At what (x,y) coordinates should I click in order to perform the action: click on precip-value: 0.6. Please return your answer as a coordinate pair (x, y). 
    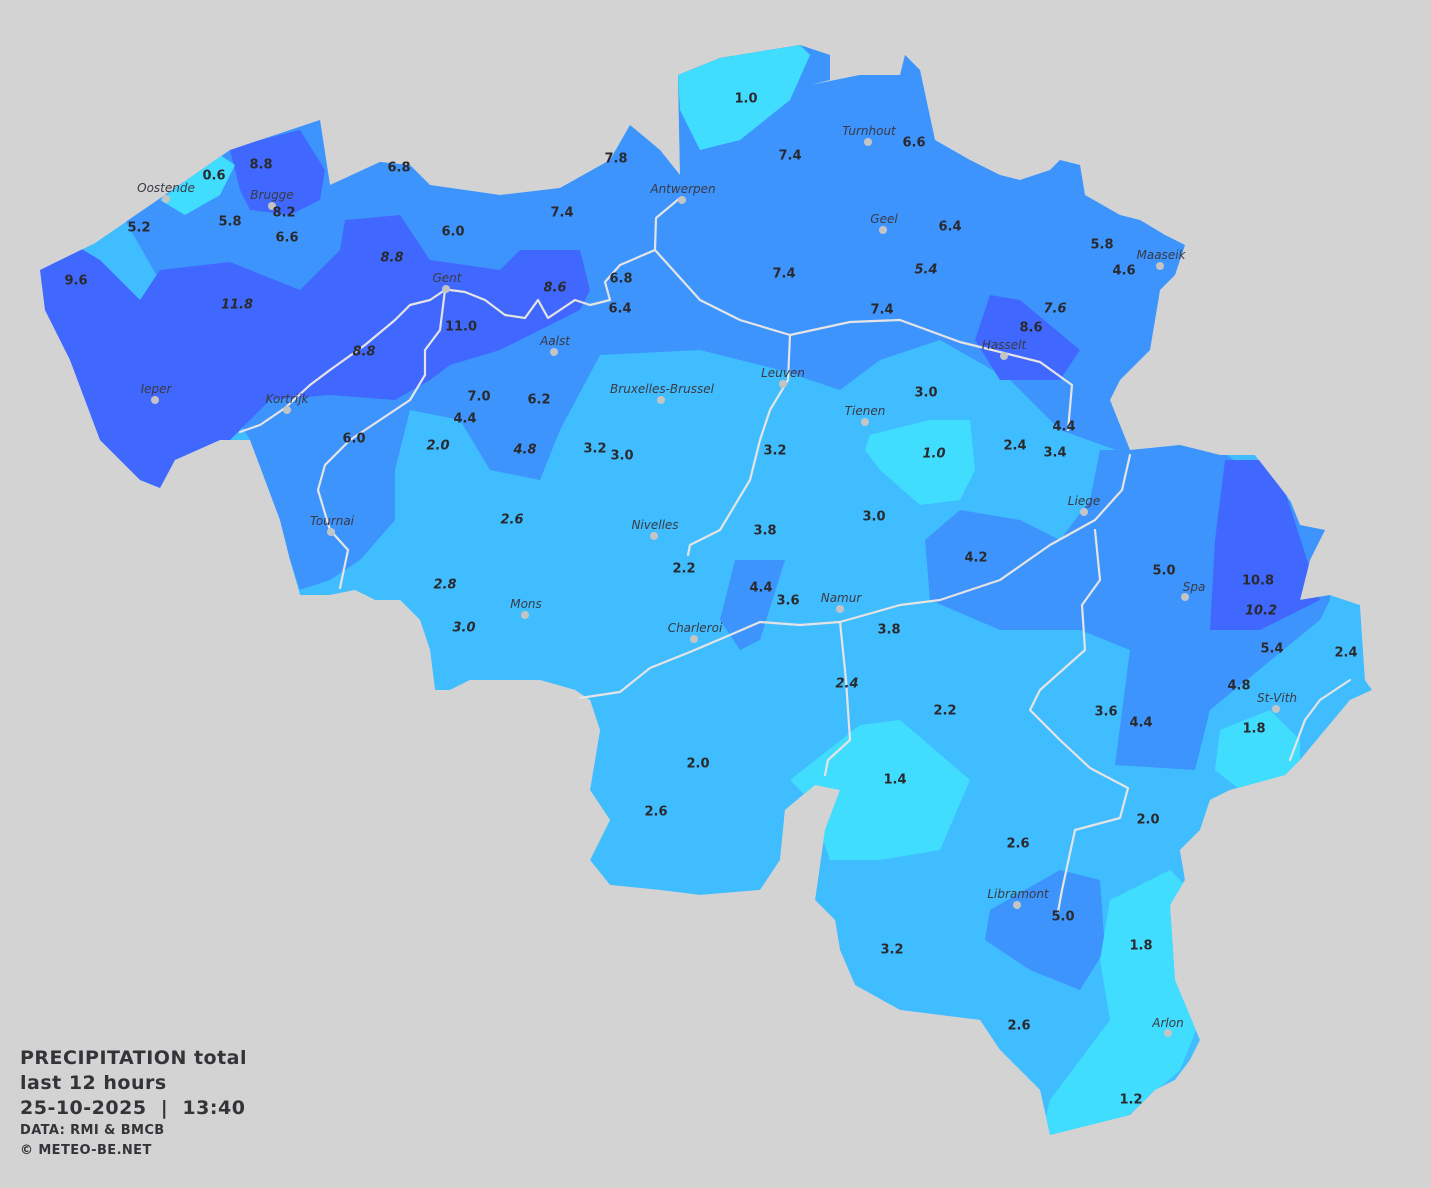
    Looking at the image, I should click on (213, 176).